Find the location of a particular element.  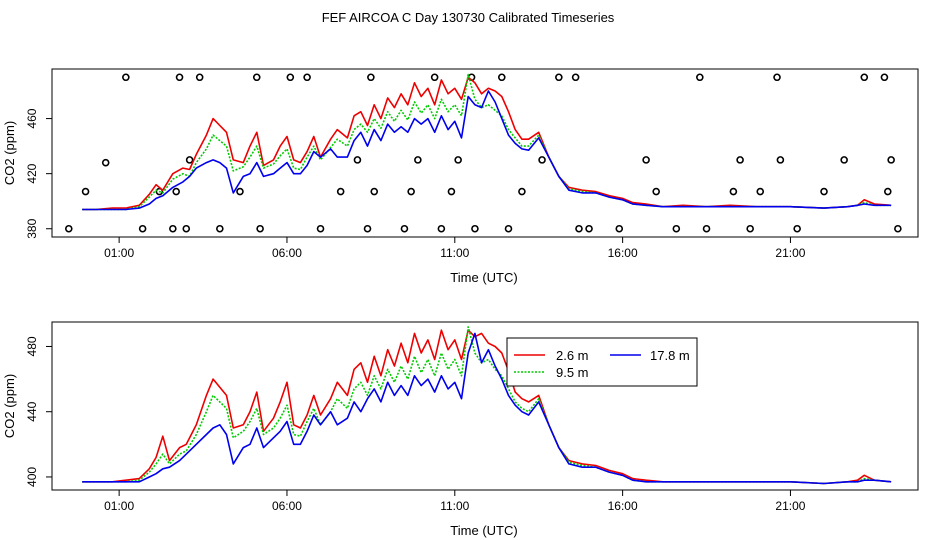

bottom-x-tick-label: 21:00 is located at coordinates (790, 506).